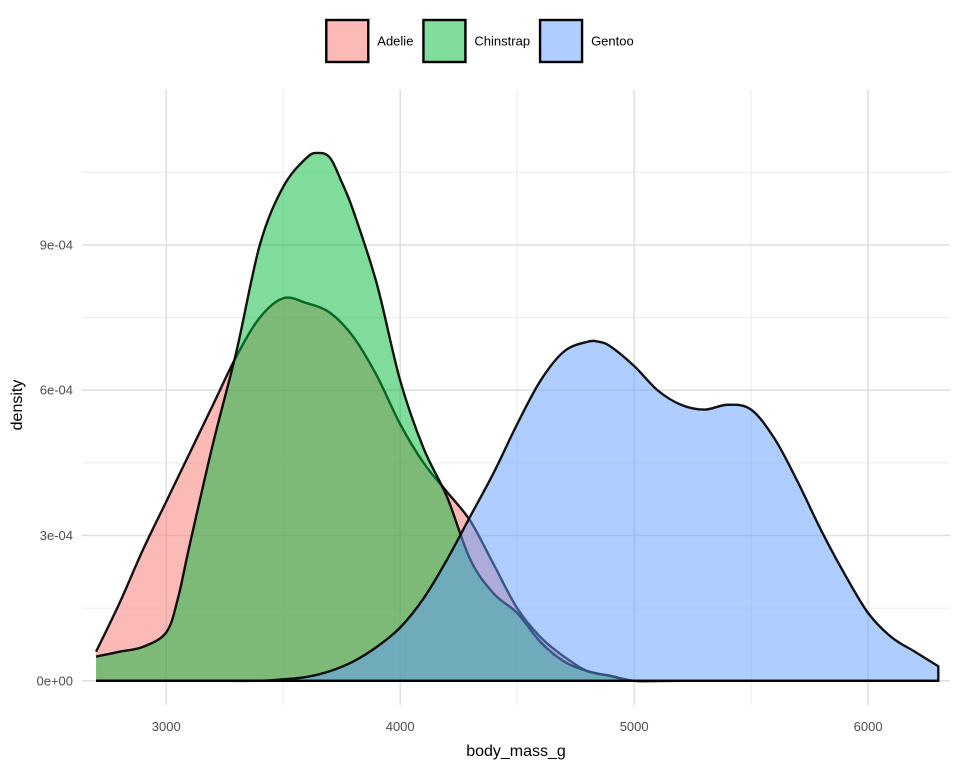  What do you see at coordinates (54, 462) in the screenshot?
I see `y-axis-ticks: 0e+00 3e-04 6e-04 9e-04` at bounding box center [54, 462].